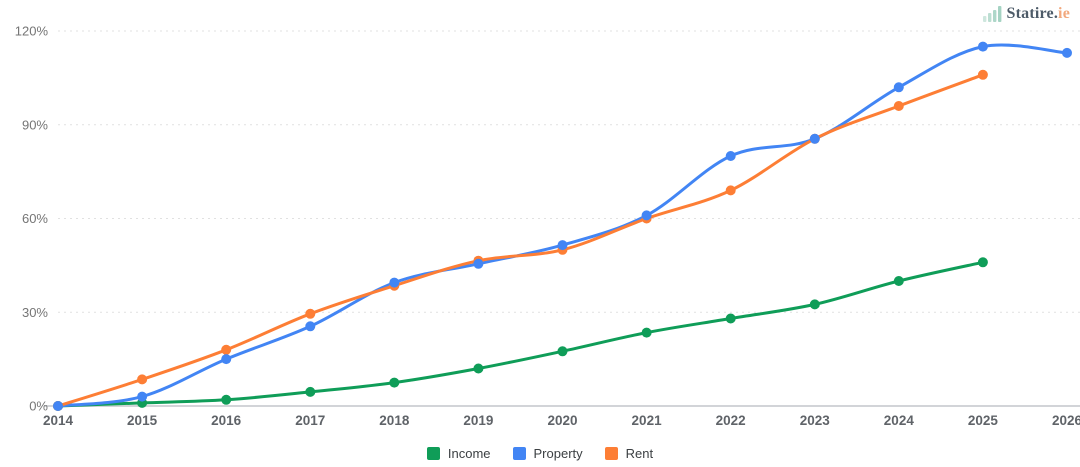 This screenshot has width=1080, height=467. I want to click on x-axis-tick-label: 2015, so click(142, 420).